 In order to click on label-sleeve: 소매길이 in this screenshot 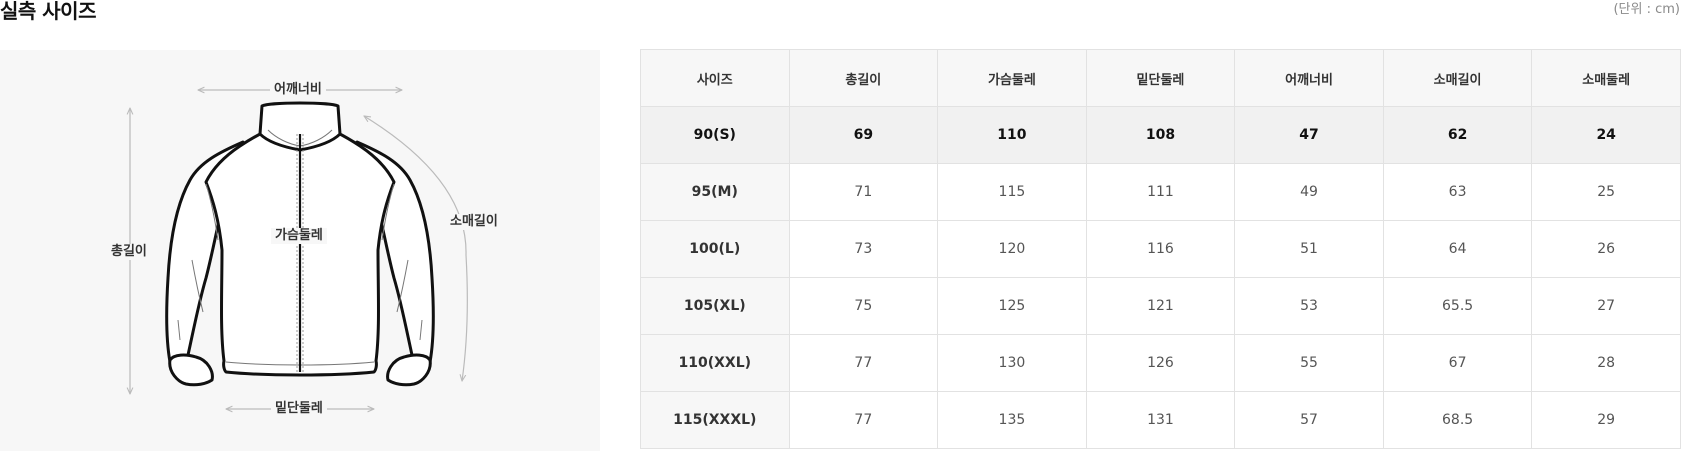, I will do `click(474, 222)`.